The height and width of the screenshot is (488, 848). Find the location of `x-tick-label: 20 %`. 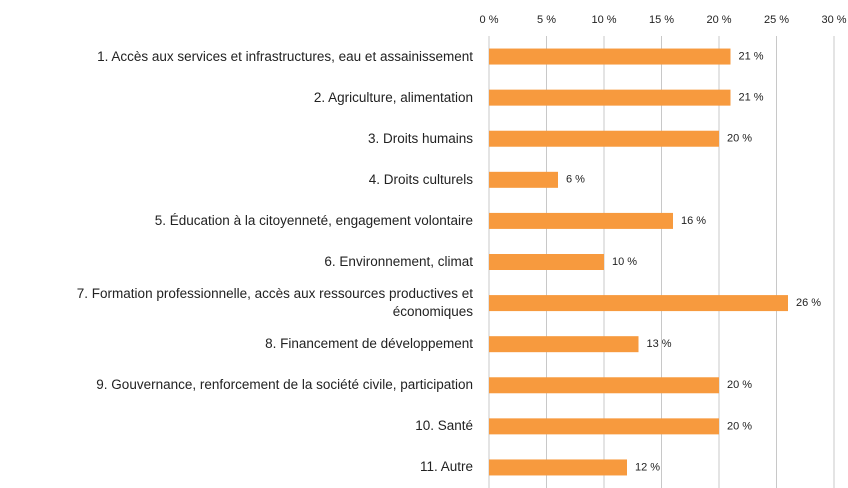

x-tick-label: 20 % is located at coordinates (718, 20).